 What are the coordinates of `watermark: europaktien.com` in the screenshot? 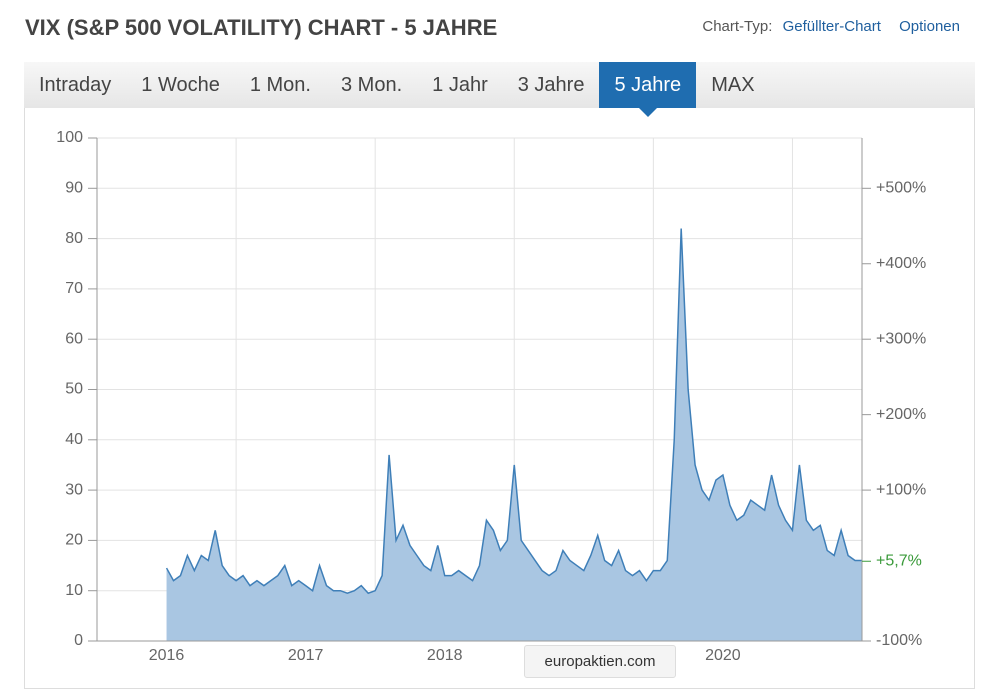 It's located at (600, 661).